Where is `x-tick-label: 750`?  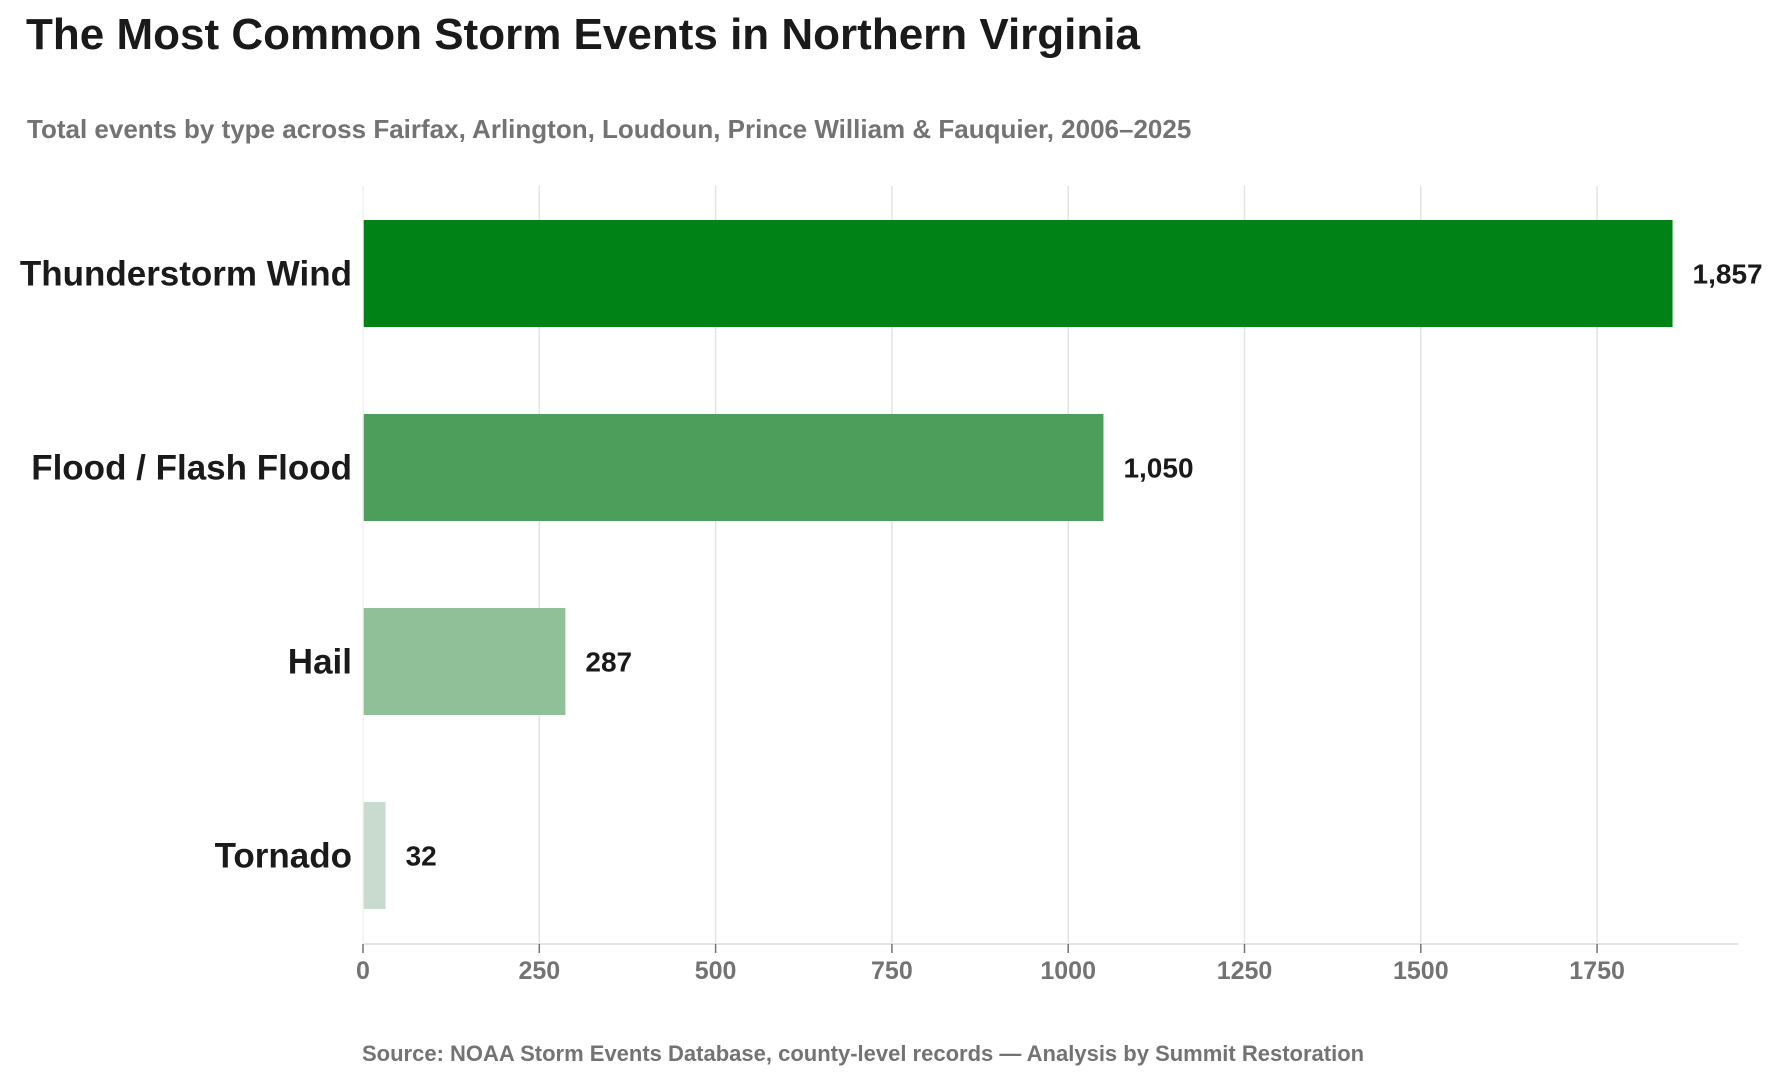 x-tick-label: 750 is located at coordinates (892, 971).